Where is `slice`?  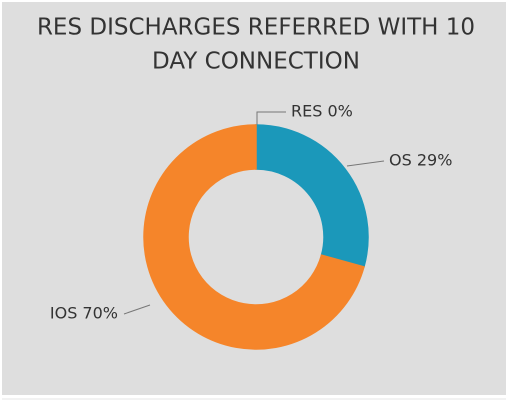 slice is located at coordinates (312, 196).